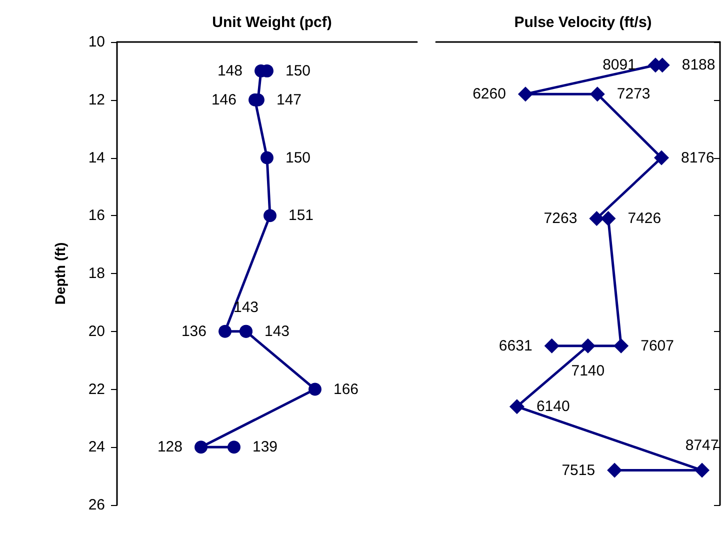 The width and height of the screenshot is (727, 534). I want to click on y-tick-label: 26, so click(96, 505).